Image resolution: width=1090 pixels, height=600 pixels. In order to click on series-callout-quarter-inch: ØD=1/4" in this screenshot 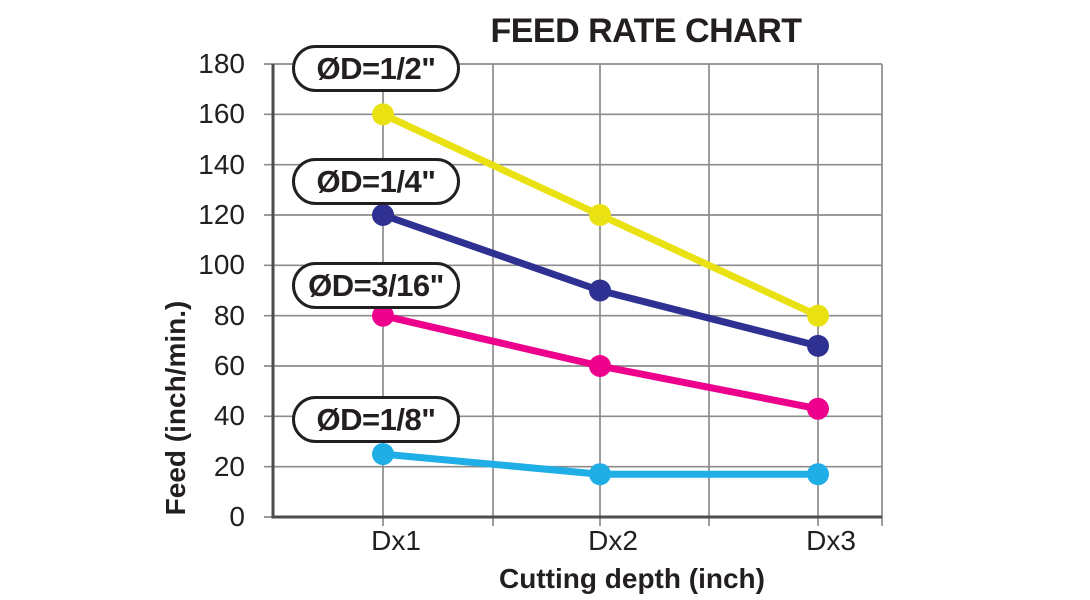, I will do `click(376, 181)`.